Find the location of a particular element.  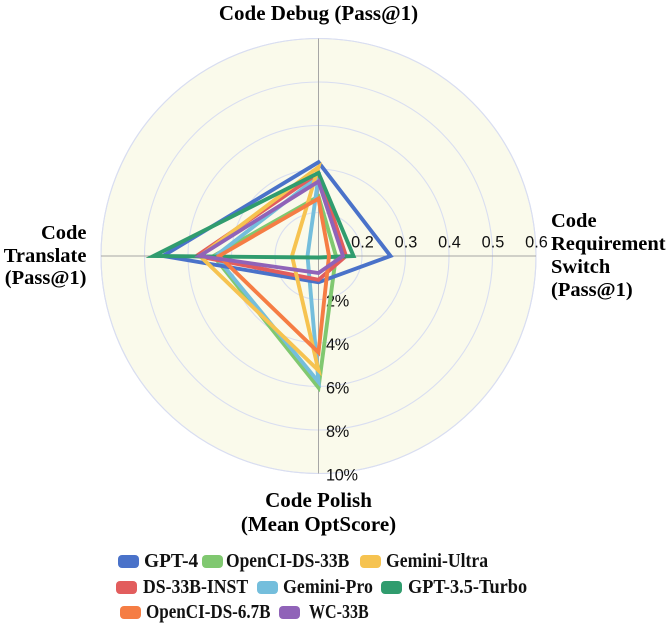

svg-text: 0.2 is located at coordinates (362, 243).